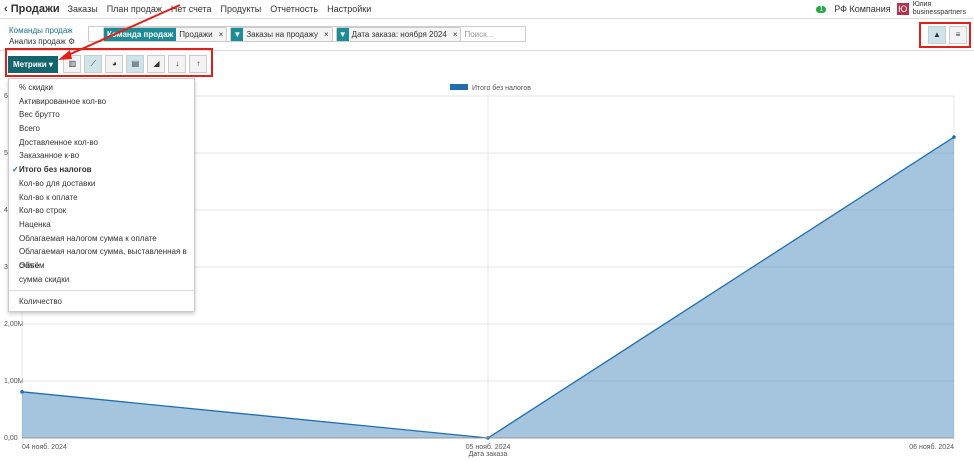  Describe the element at coordinates (198, 64) in the screenshot. I see `sort-asc: ↑` at that location.